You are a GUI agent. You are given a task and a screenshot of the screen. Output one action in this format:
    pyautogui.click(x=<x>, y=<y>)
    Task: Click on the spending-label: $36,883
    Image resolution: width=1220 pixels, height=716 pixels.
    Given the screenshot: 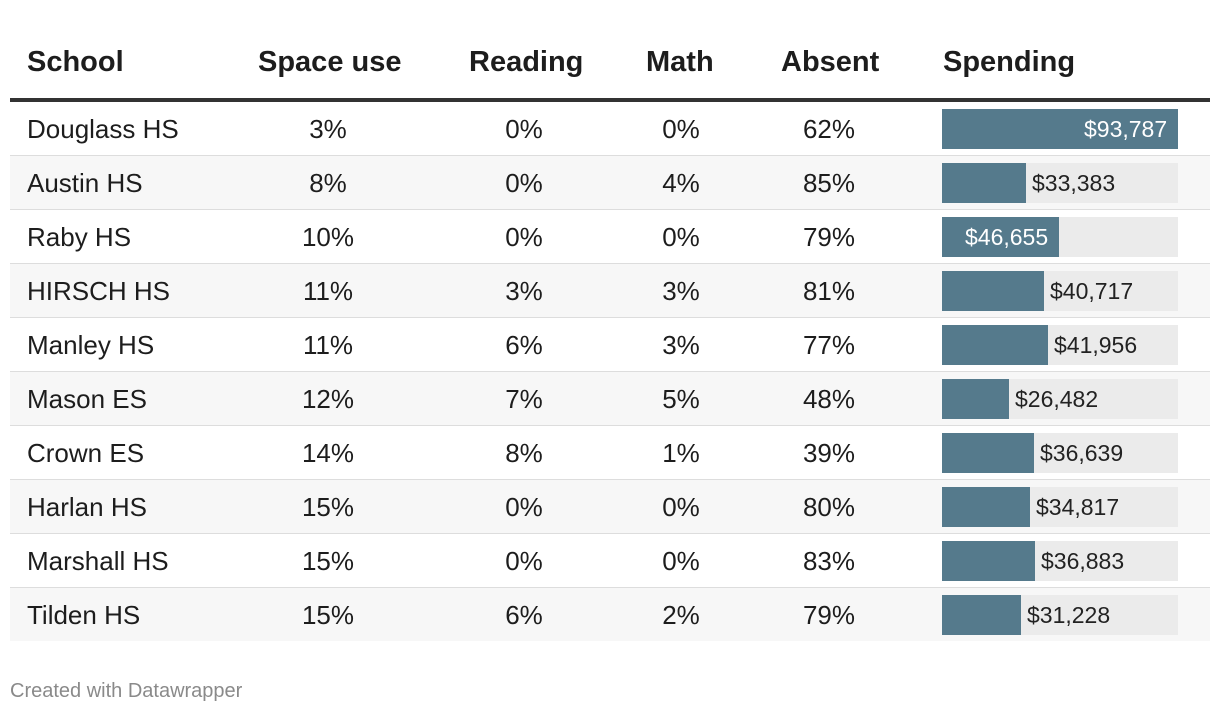 What is the action you would take?
    pyautogui.click(x=1083, y=561)
    